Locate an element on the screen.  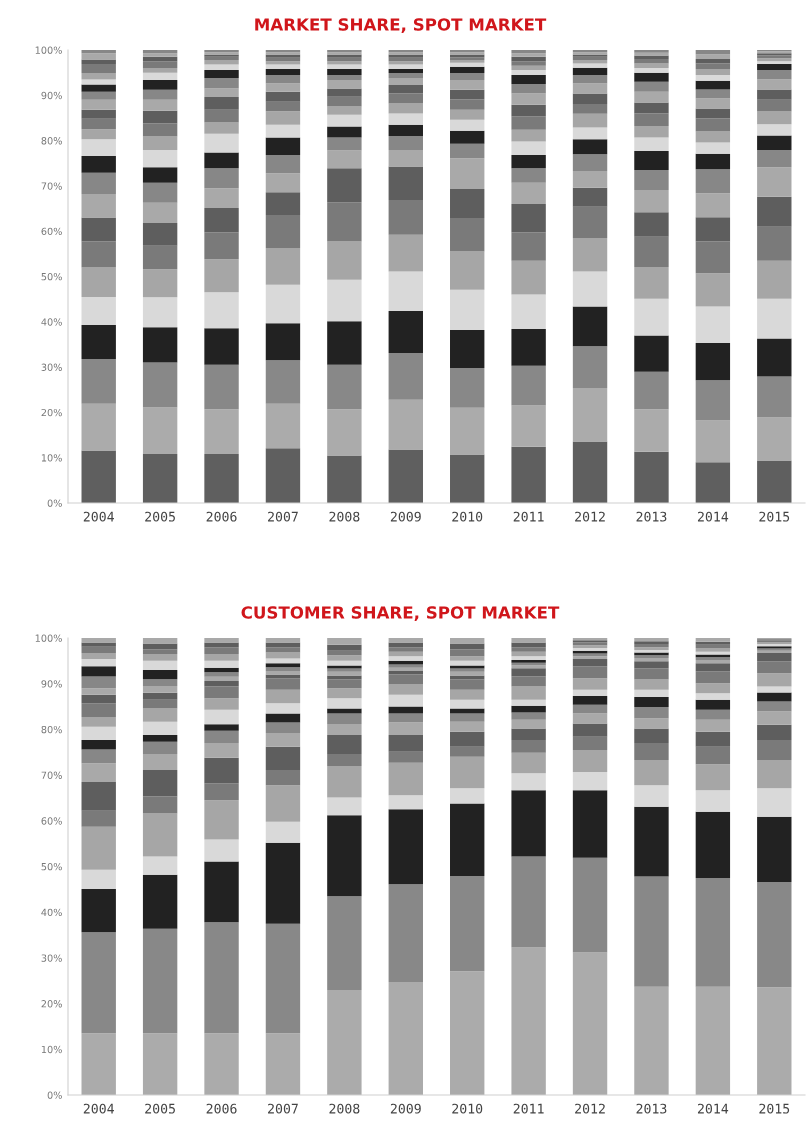
x-tick-label: 2005 is located at coordinates (160, 516).